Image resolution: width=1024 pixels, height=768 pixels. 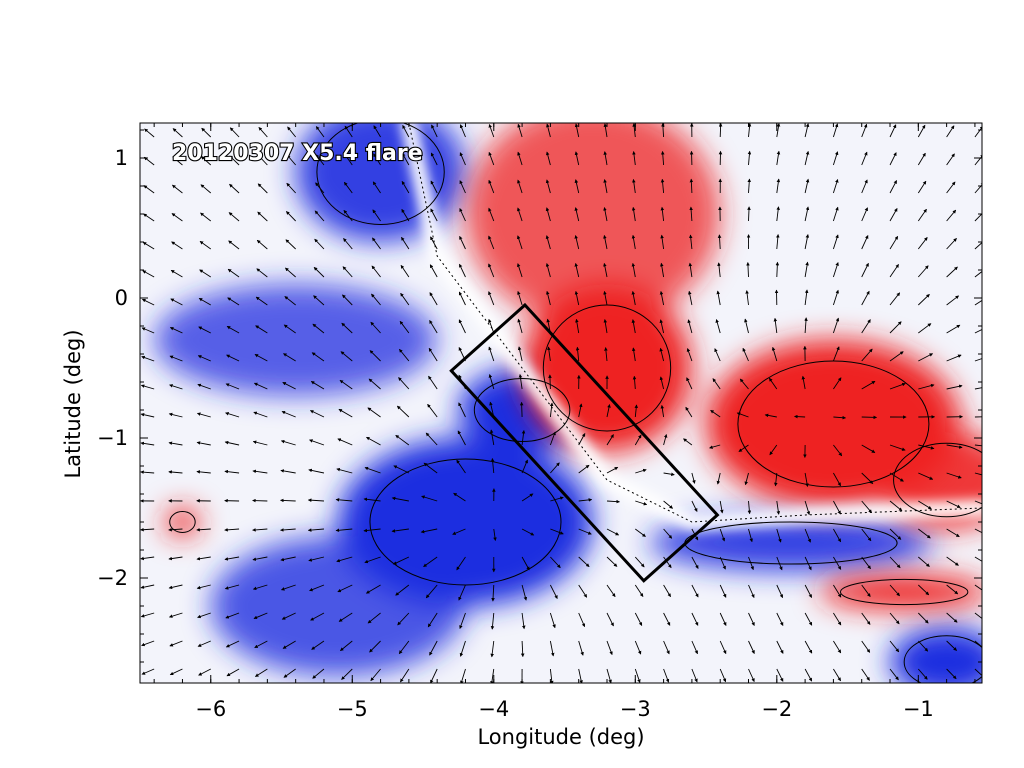 I want to click on negative-region-west-band, so click(x=296, y=340).